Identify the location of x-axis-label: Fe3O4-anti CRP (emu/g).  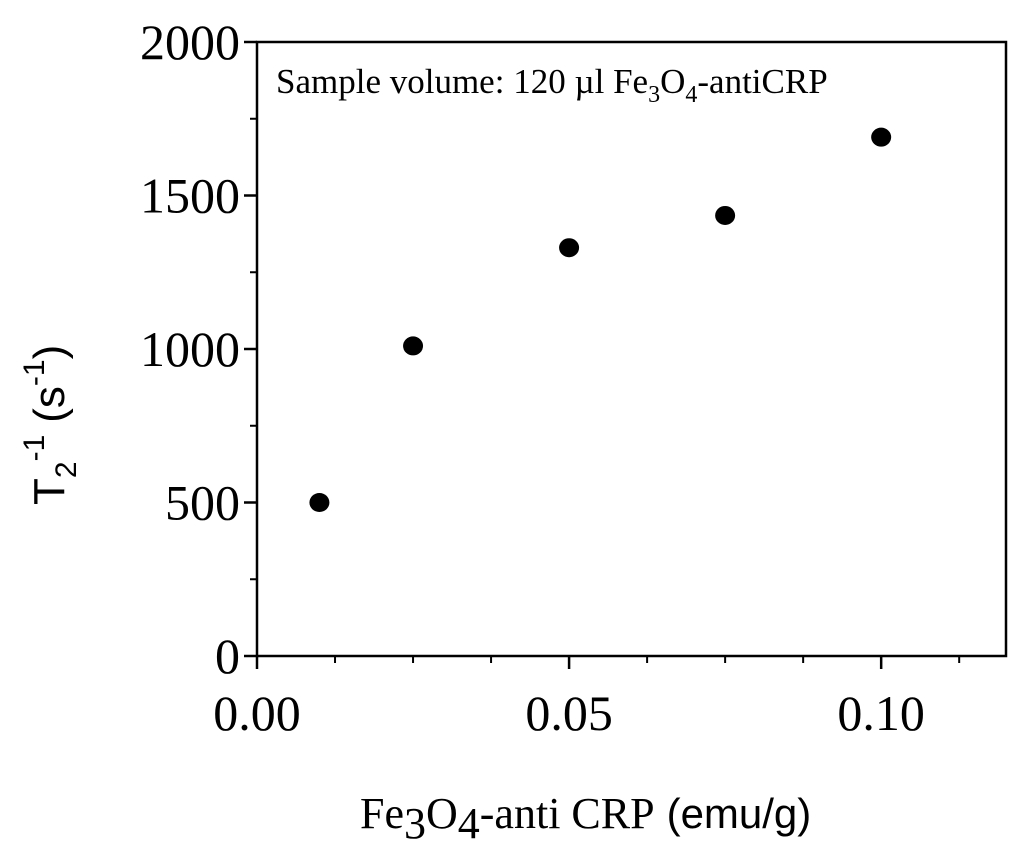
(585, 818).